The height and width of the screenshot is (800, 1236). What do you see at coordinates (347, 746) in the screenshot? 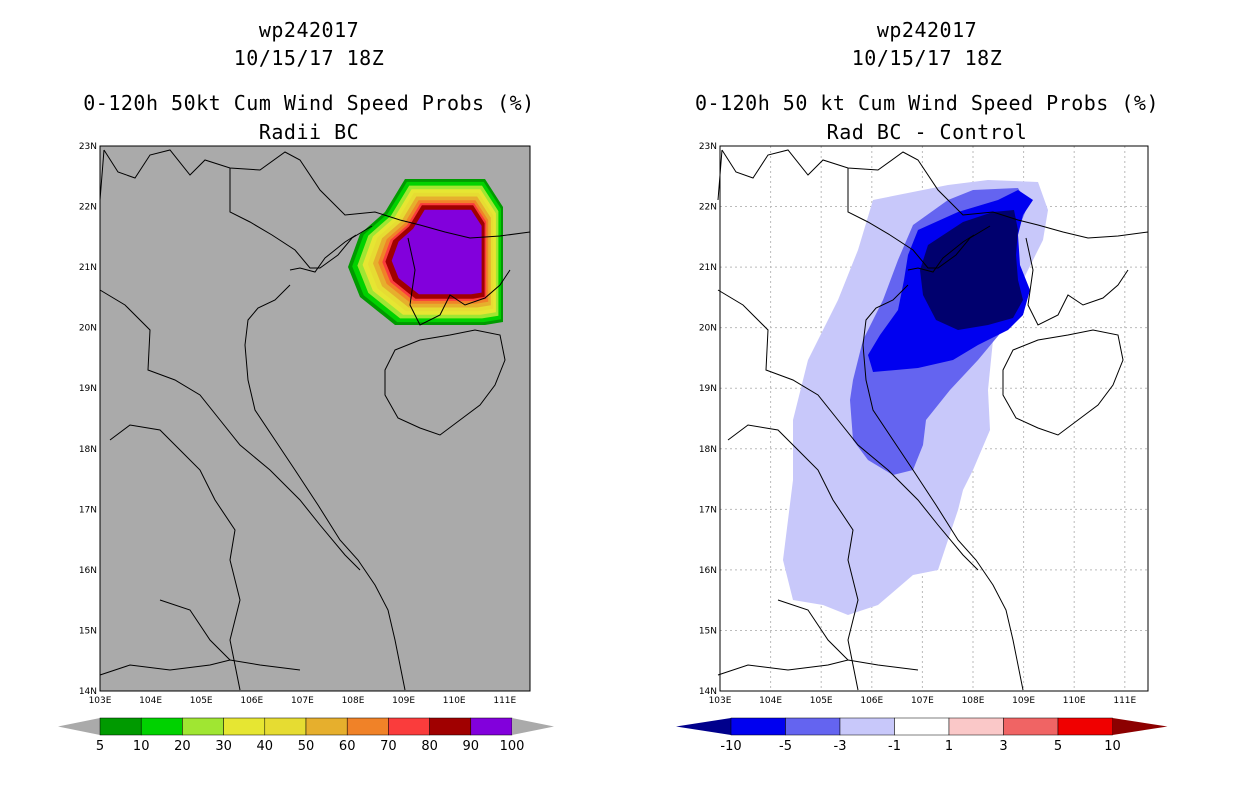
I see `colorbar-label: 60` at bounding box center [347, 746].